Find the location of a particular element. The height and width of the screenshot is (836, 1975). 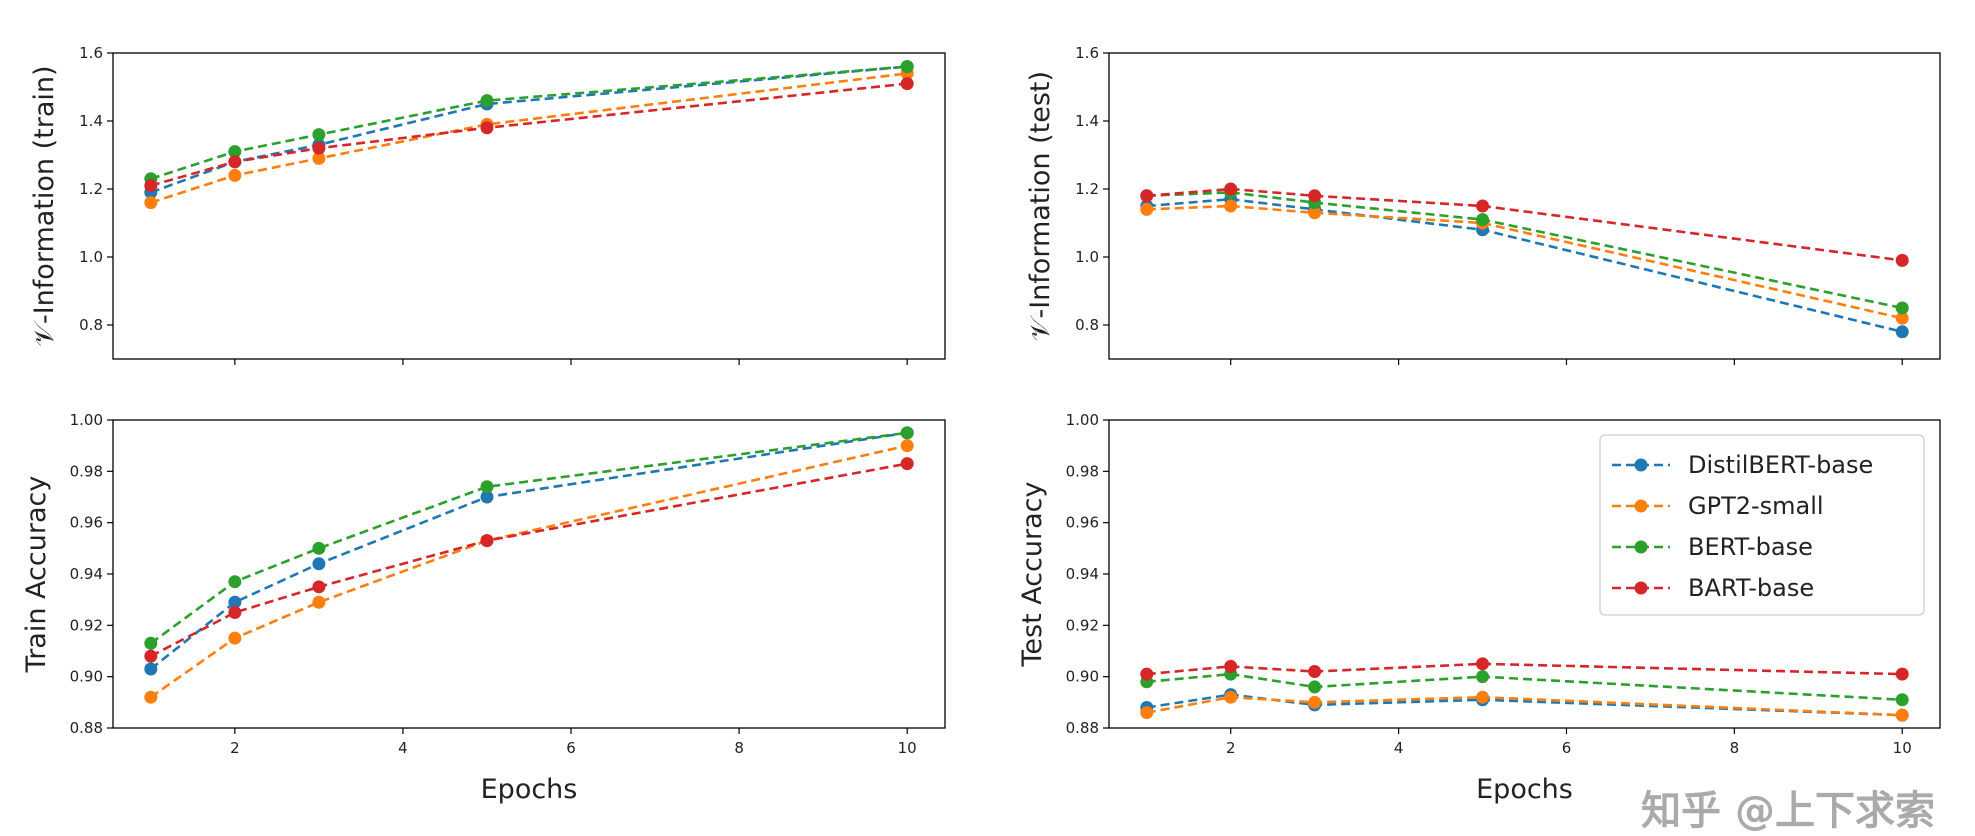

legend-label: BART-base is located at coordinates (1751, 588).